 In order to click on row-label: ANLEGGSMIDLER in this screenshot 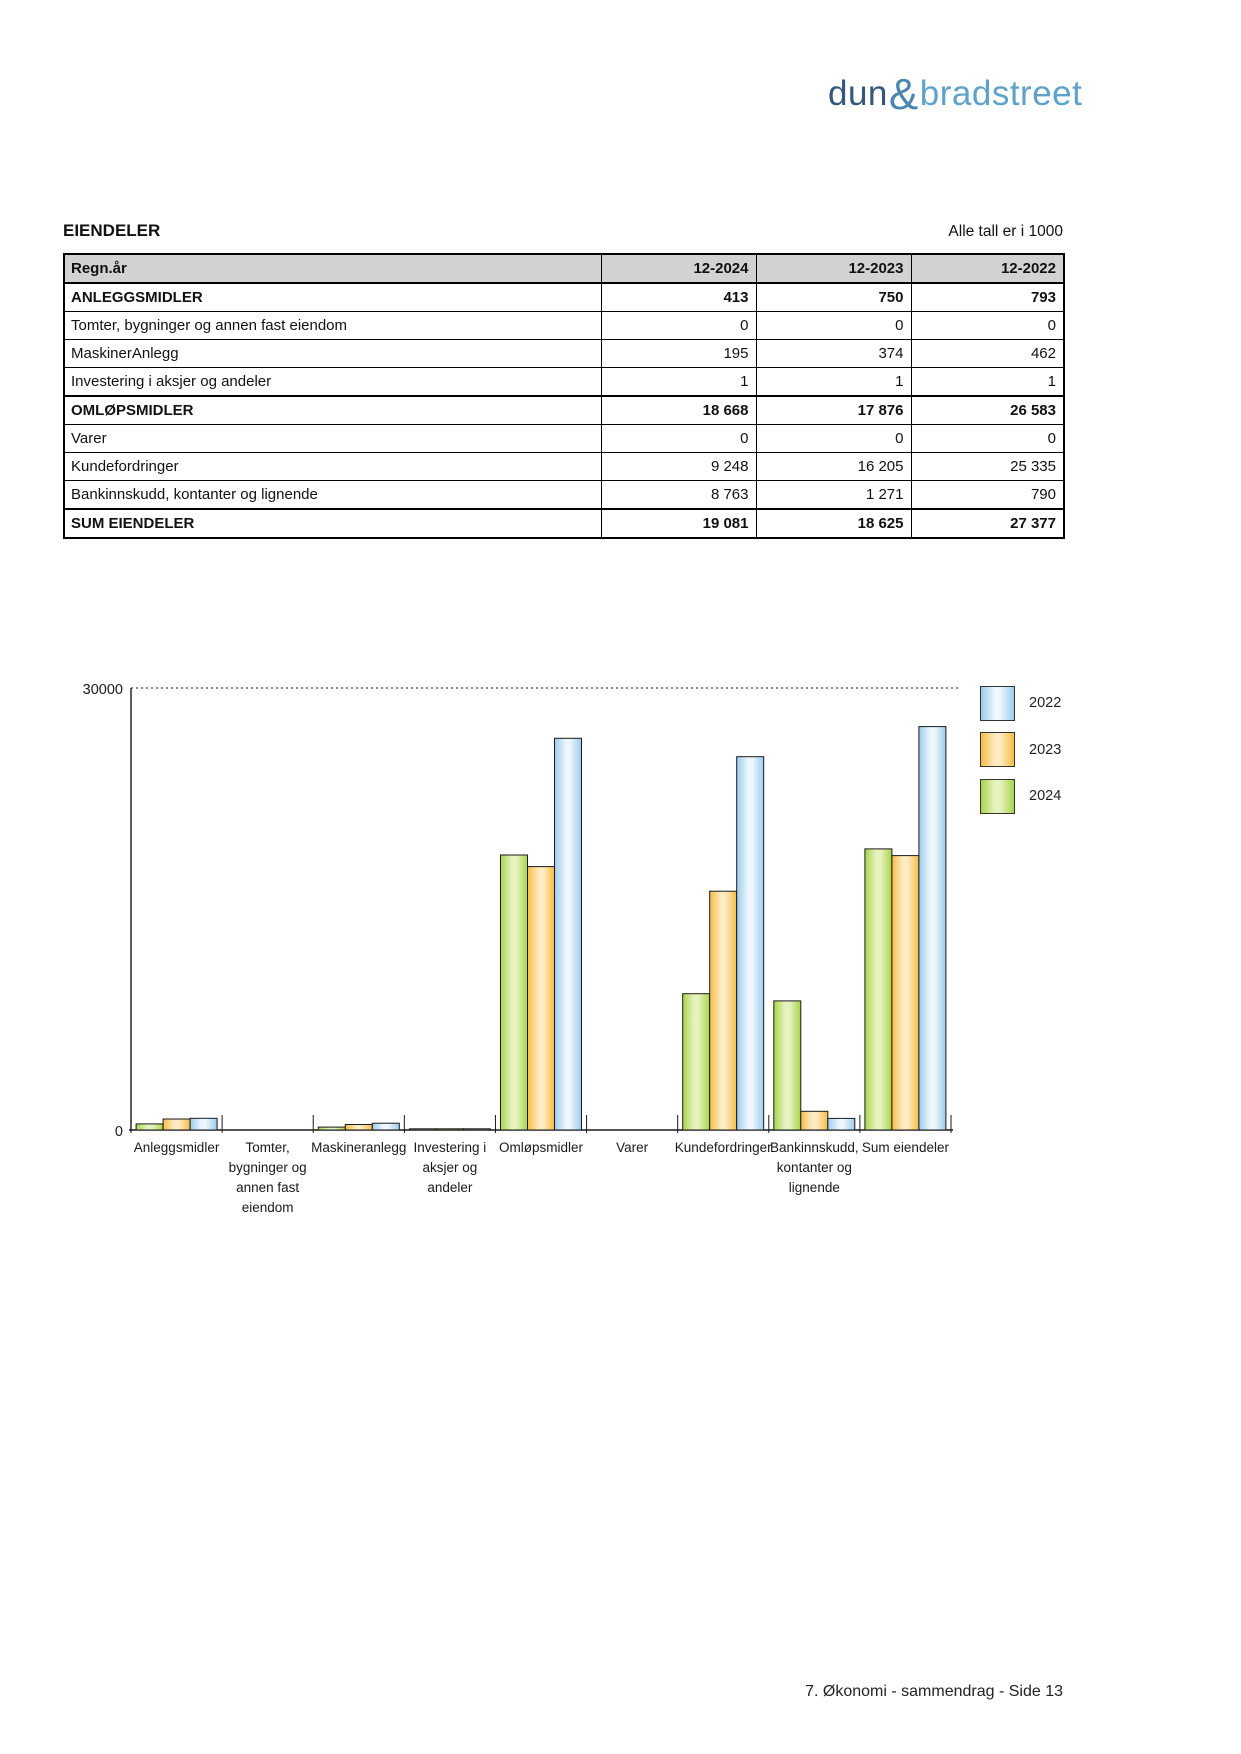, I will do `click(332, 297)`.